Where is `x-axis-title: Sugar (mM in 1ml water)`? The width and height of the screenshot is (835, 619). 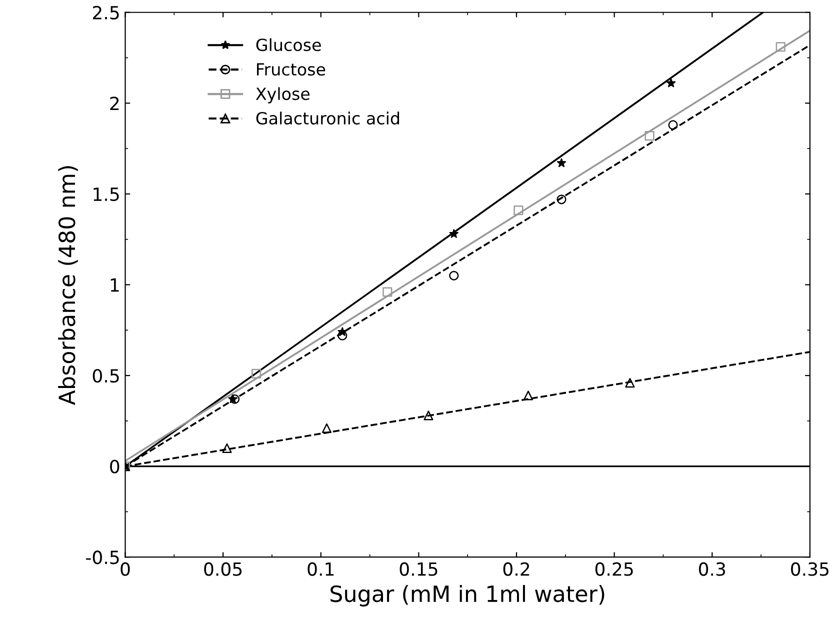
x-axis-title: Sugar (mM in 1ml water) is located at coordinates (467, 595).